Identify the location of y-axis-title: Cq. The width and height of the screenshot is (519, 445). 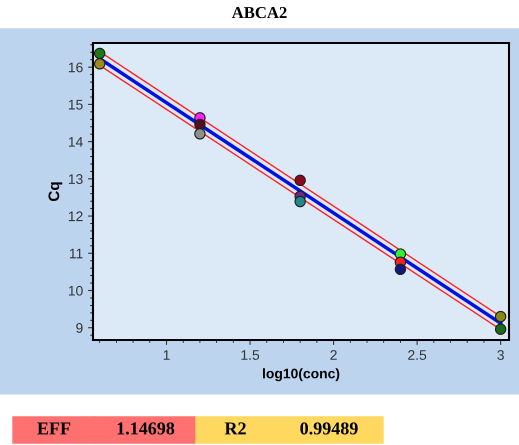
(55, 192).